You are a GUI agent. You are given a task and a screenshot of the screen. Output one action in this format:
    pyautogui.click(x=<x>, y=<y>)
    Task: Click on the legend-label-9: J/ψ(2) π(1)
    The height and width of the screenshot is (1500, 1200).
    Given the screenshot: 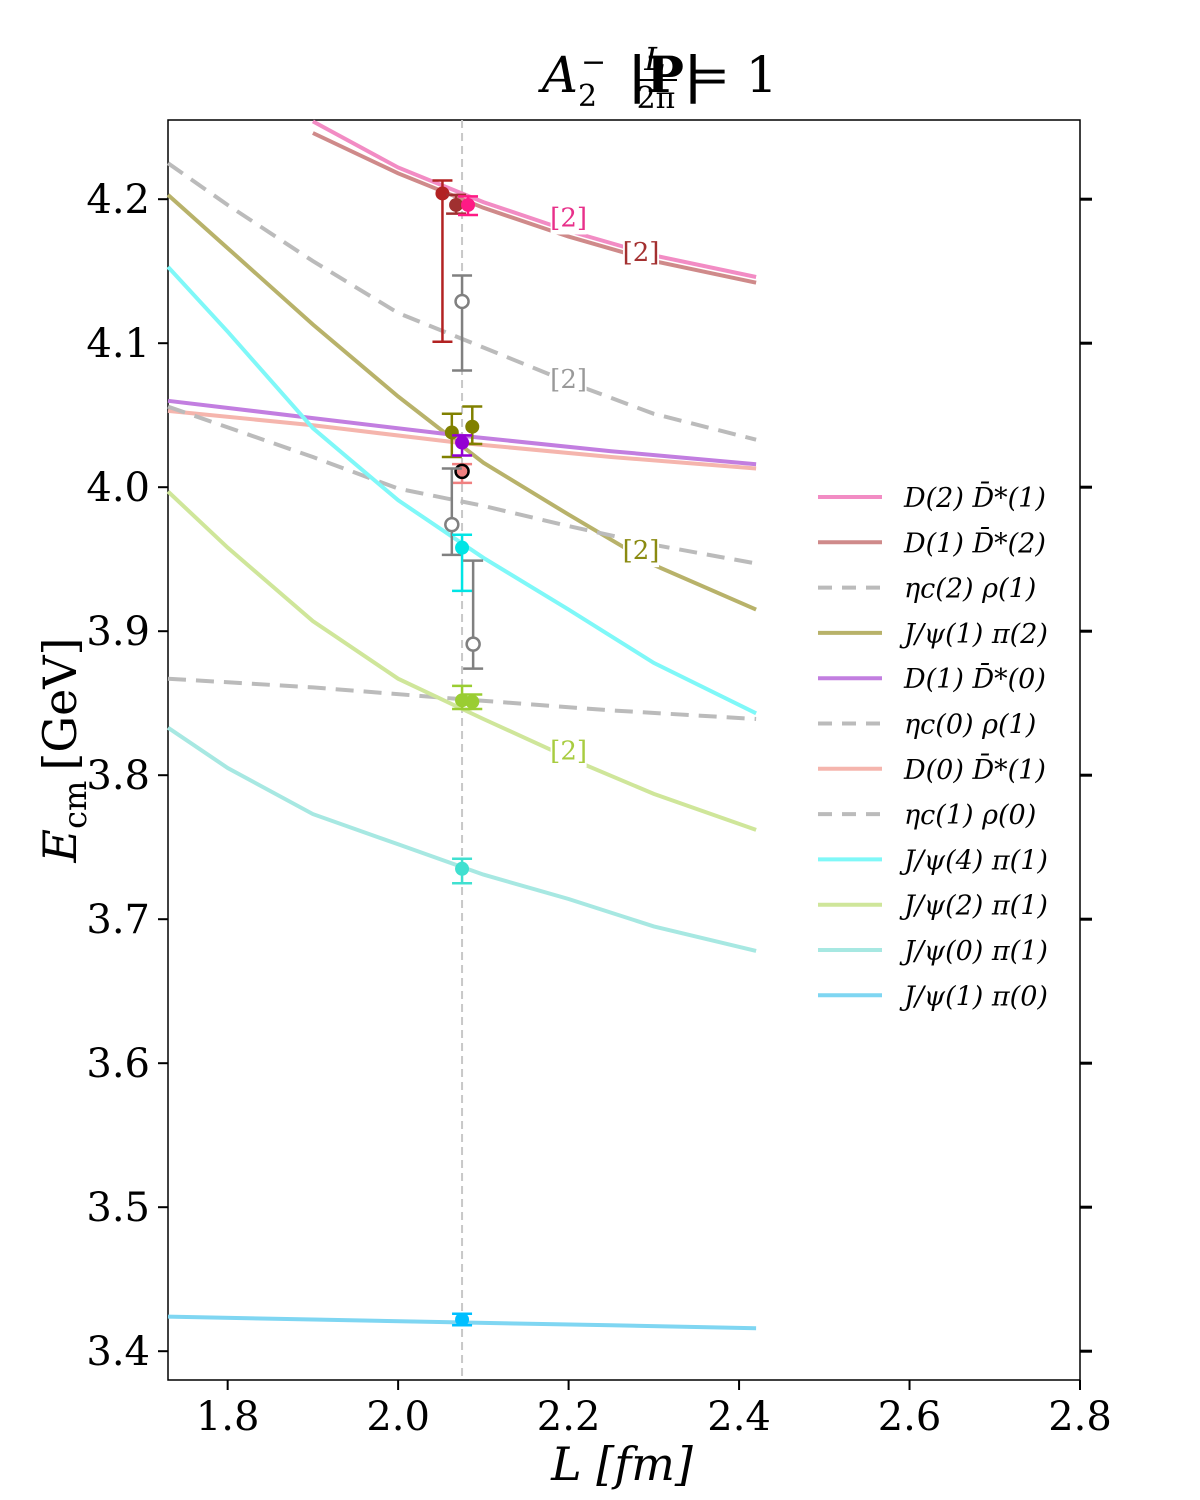 What is the action you would take?
    pyautogui.click(x=973, y=906)
    